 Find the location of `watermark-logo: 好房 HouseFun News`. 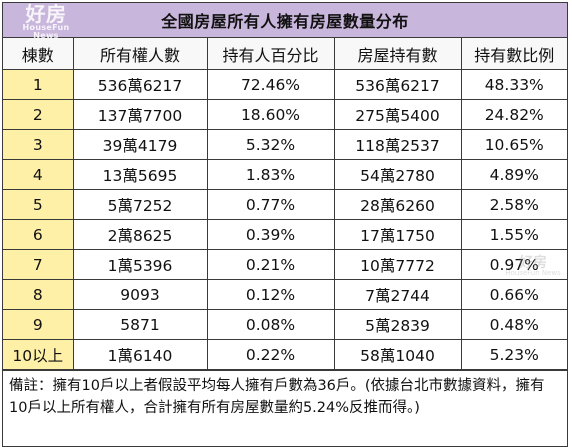

watermark-logo: 好房 HouseFun News is located at coordinates (46, 22).